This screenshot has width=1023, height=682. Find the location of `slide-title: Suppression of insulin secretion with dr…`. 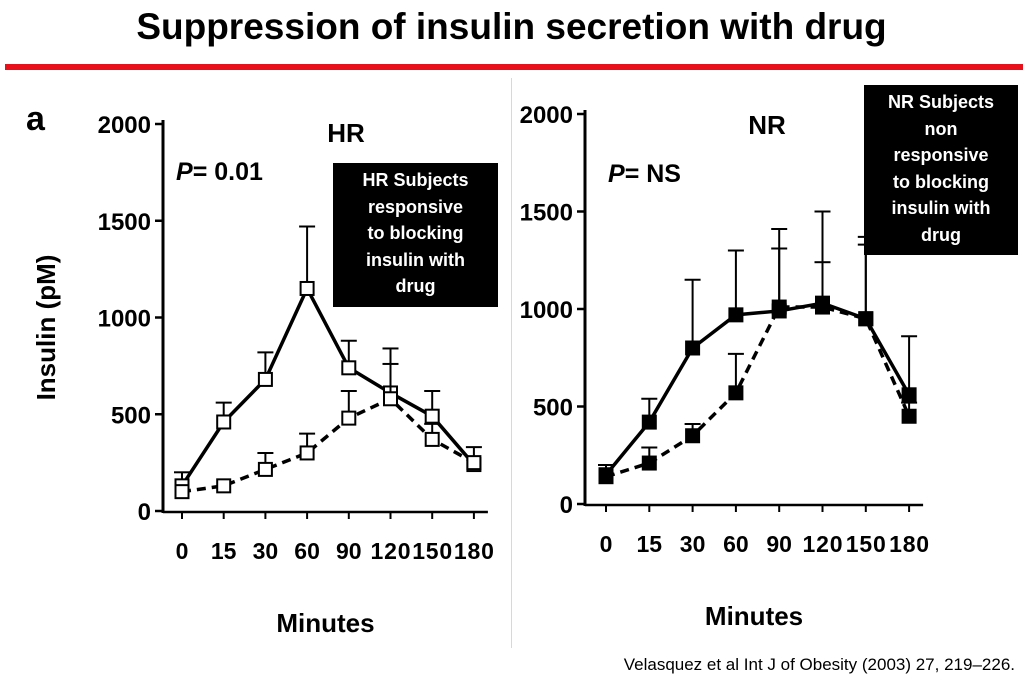

slide-title: Suppression of insulin secretion with dr… is located at coordinates (511, 26).